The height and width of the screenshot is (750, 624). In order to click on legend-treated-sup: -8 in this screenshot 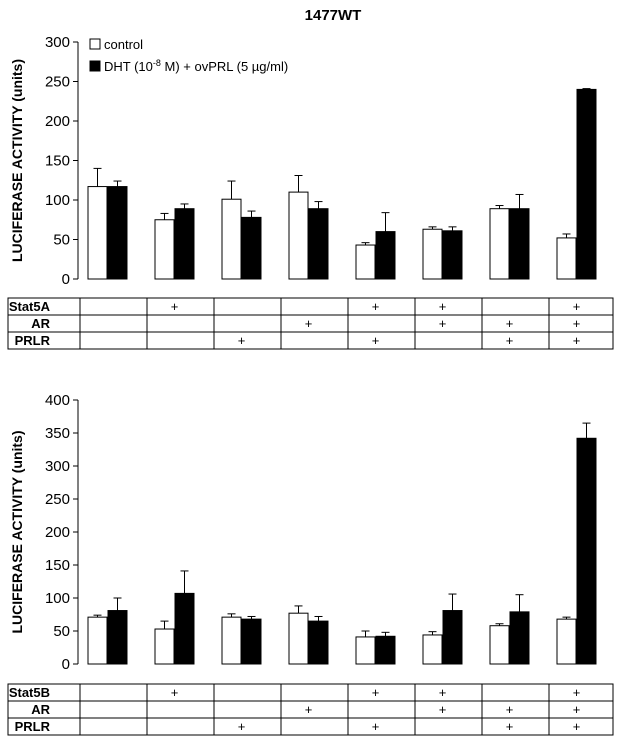, I will do `click(157, 63)`.